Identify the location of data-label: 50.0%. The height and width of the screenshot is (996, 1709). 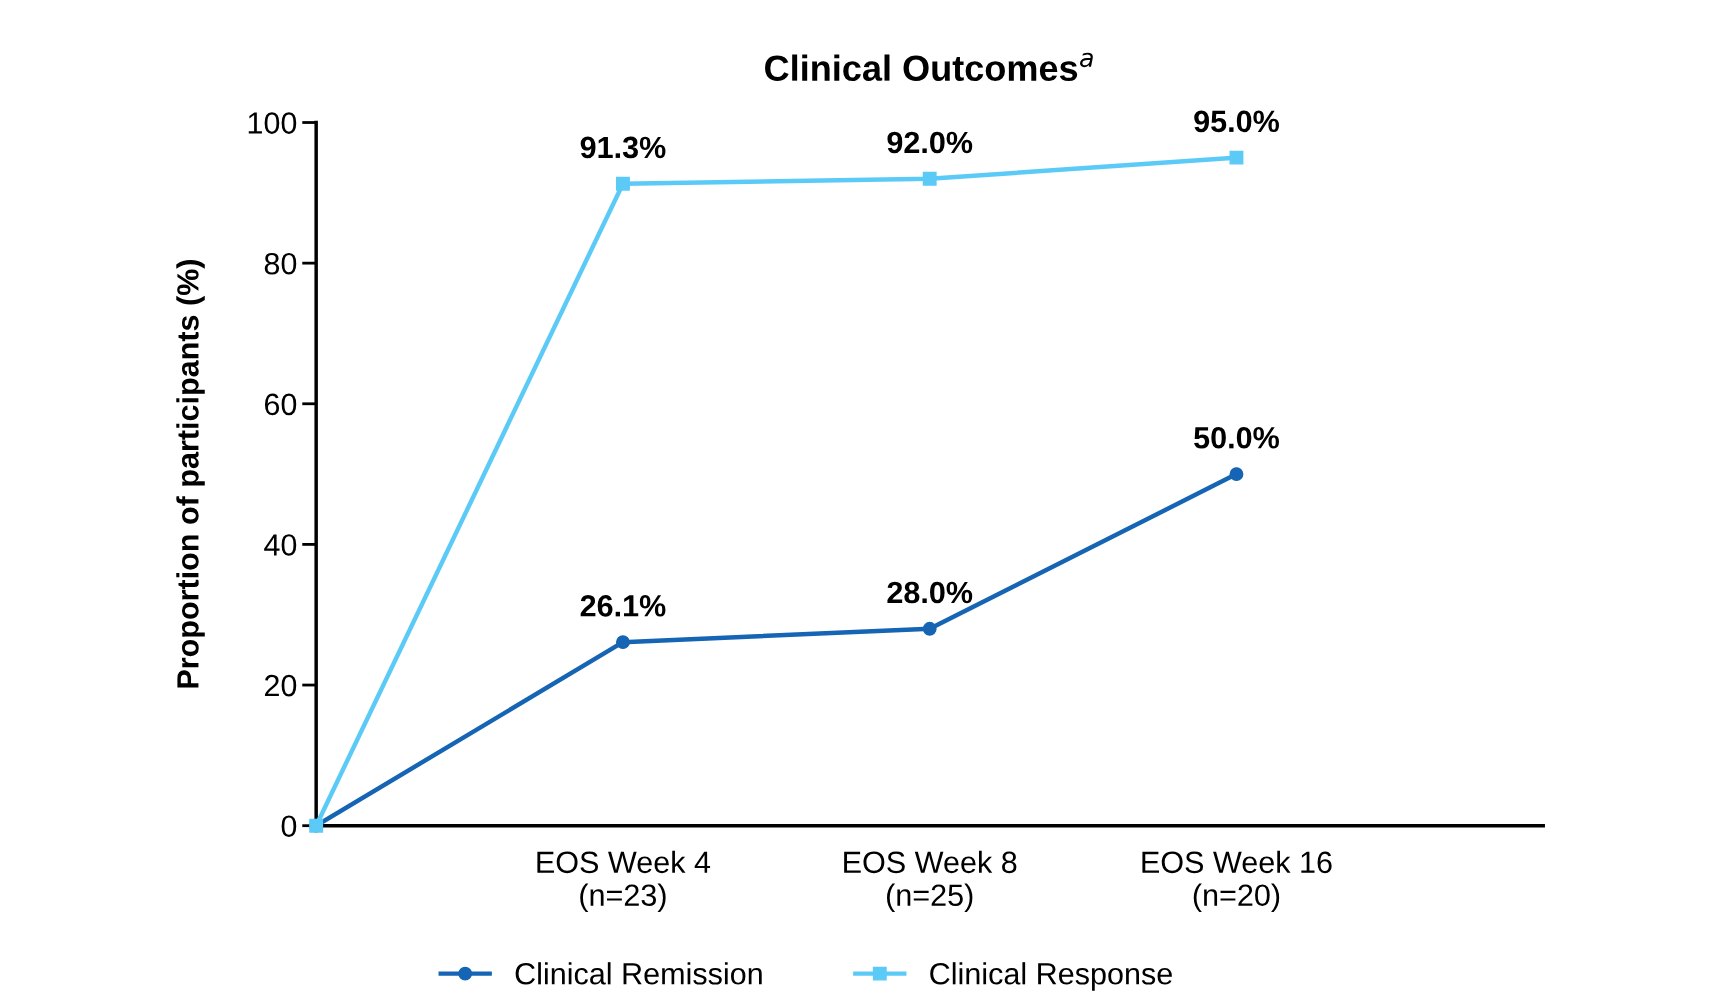
(1236, 437).